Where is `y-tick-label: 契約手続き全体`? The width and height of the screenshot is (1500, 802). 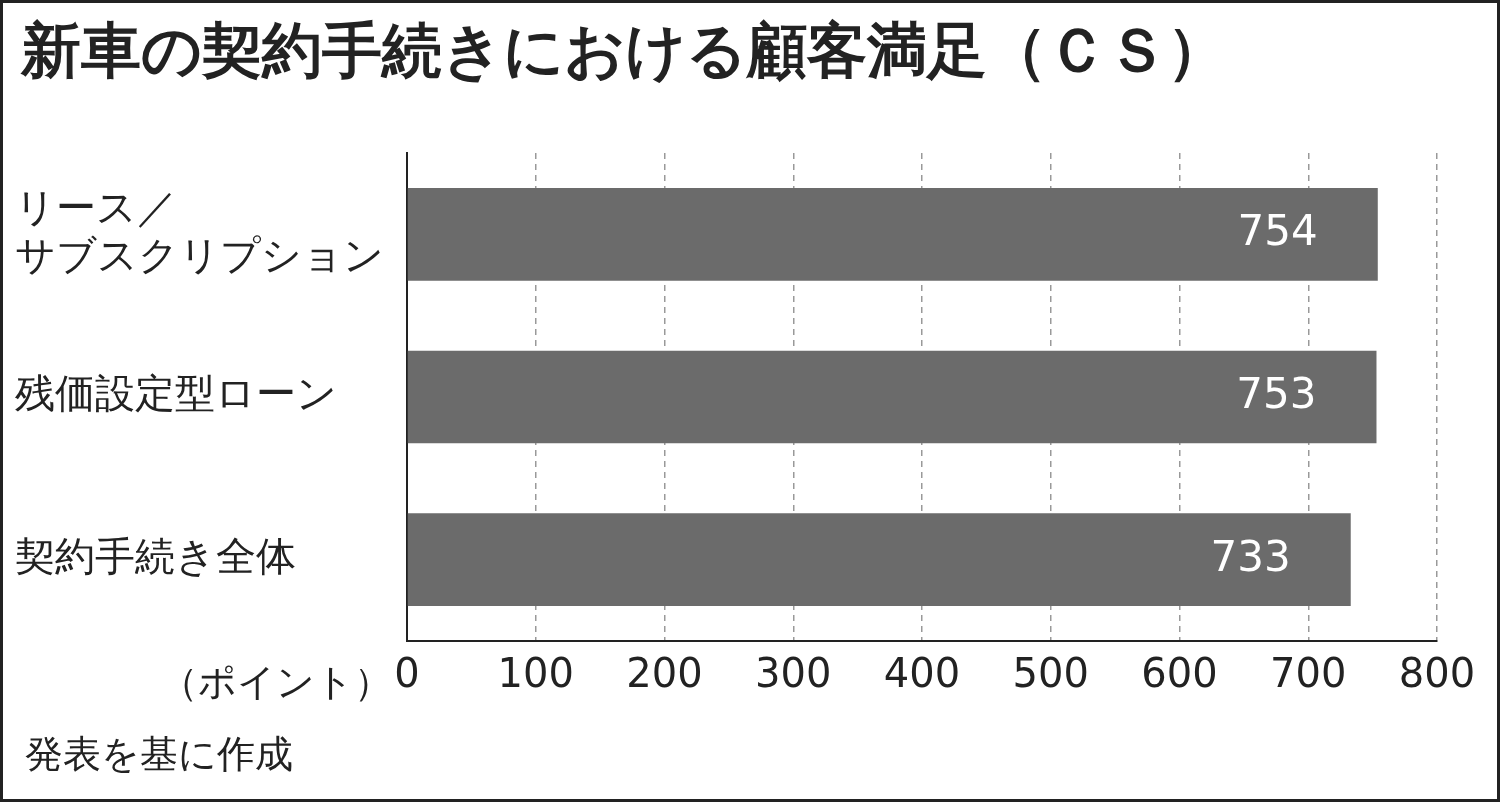 y-tick-label: 契約手続き全体 is located at coordinates (155, 556).